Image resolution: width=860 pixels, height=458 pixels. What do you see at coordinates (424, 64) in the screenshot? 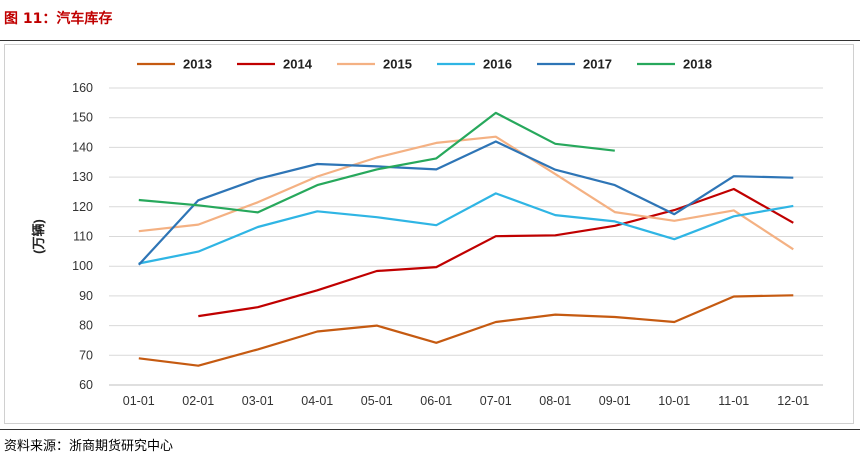
I see `chart-legend: 2013 2014 2015 2016 2017 2018` at bounding box center [424, 64].